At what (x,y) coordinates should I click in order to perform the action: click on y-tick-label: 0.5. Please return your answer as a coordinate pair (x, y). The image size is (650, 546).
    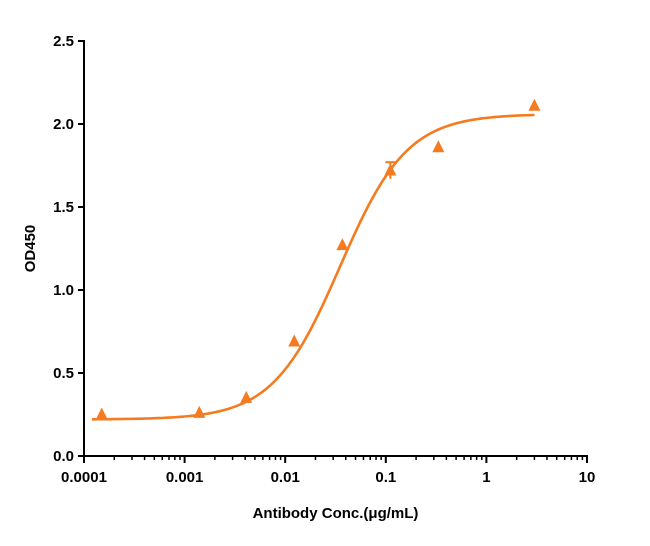
    Looking at the image, I should click on (63, 373).